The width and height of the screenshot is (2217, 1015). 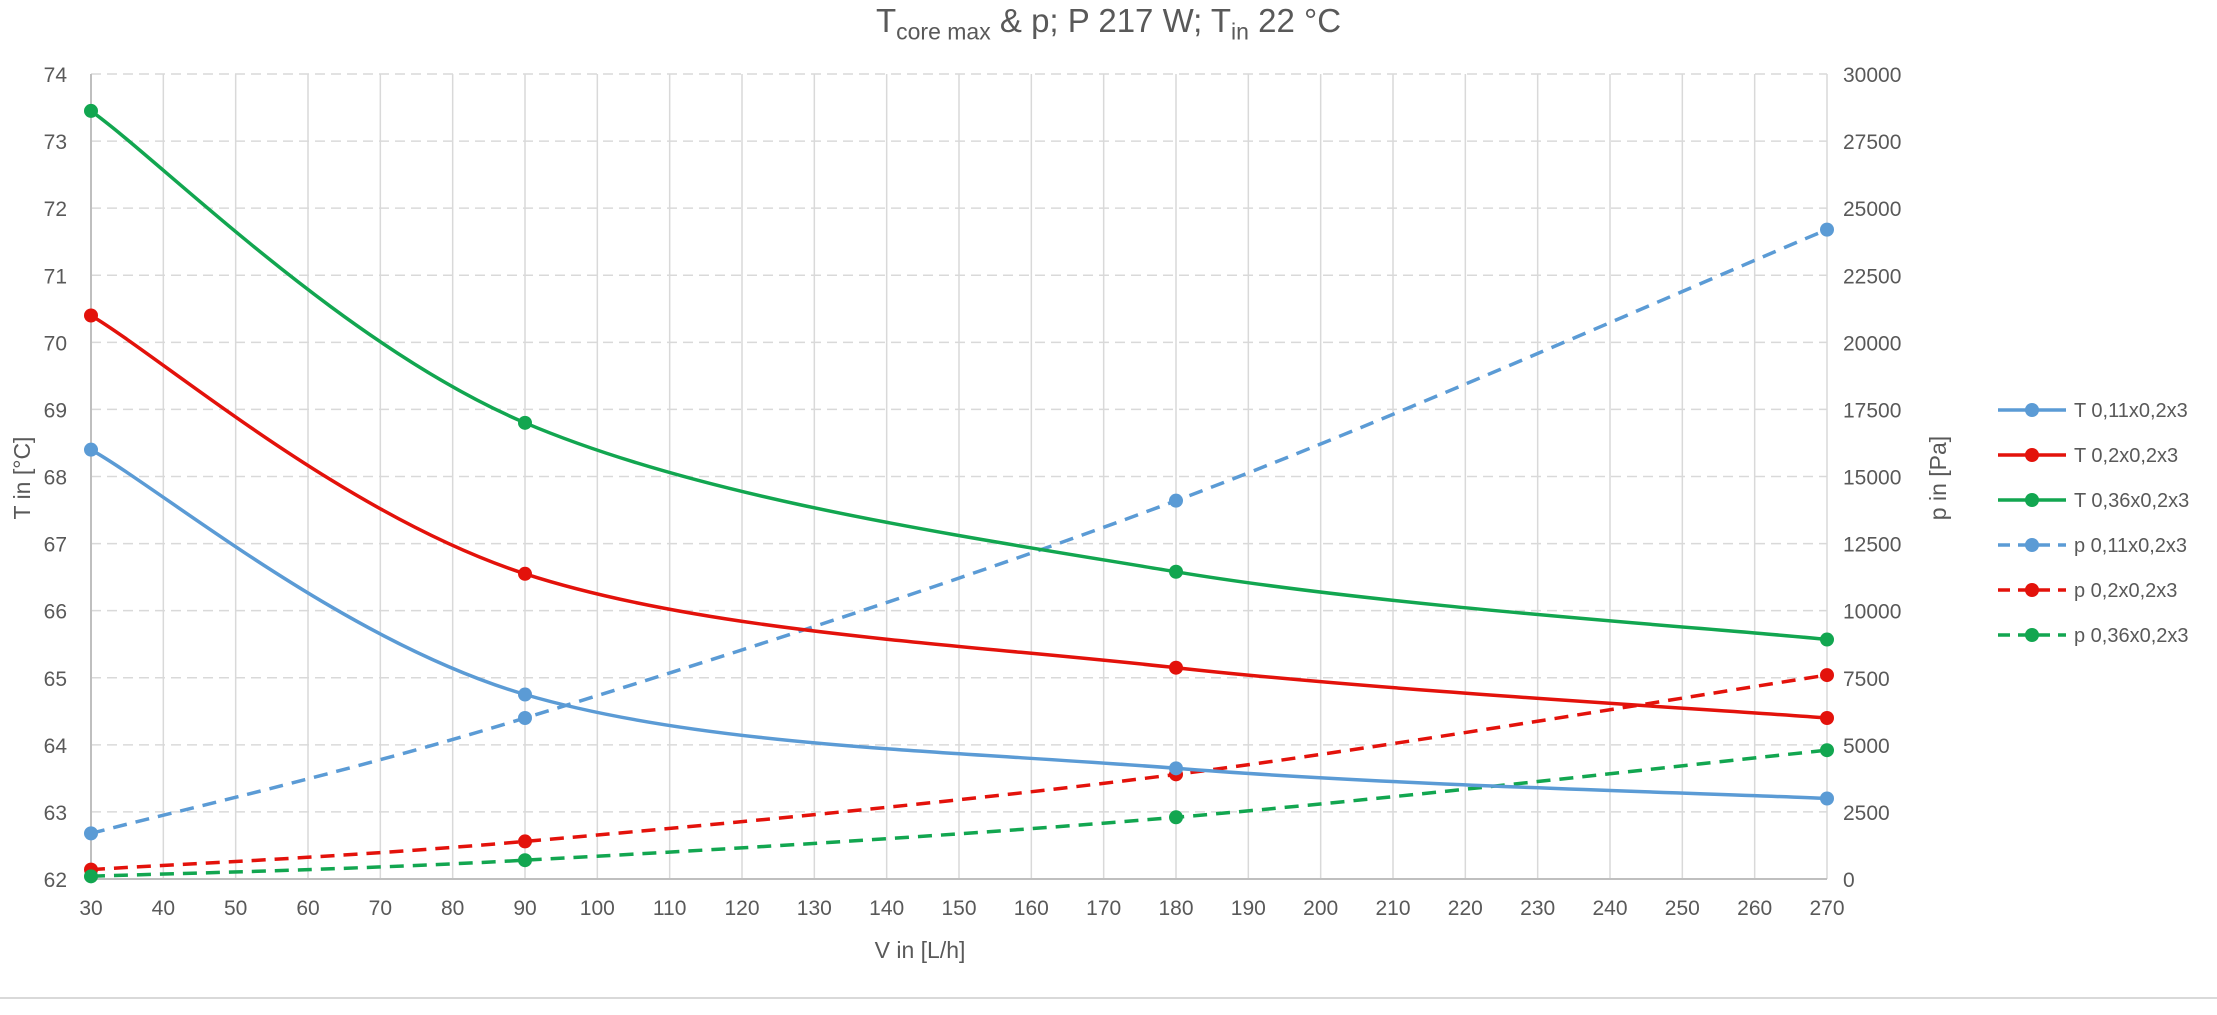 I want to click on y-left-tick-label: 66, so click(x=55, y=612).